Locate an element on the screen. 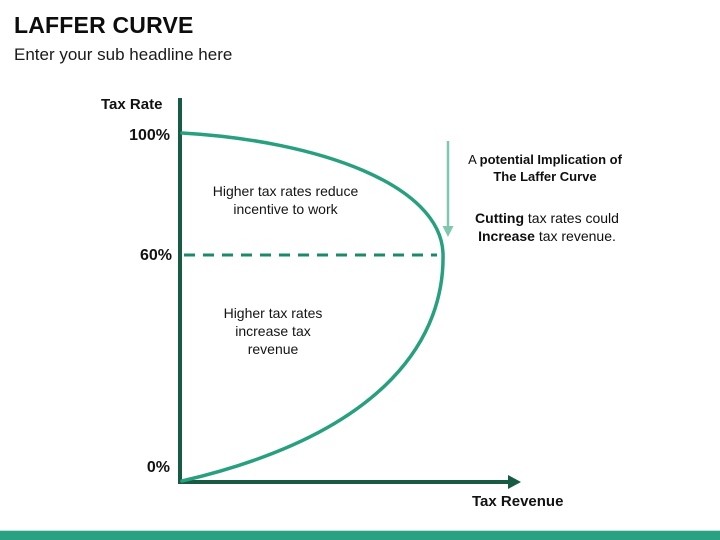 Image resolution: width=720 pixels, height=540 pixels. y-tick-100: 100% is located at coordinates (149, 135).